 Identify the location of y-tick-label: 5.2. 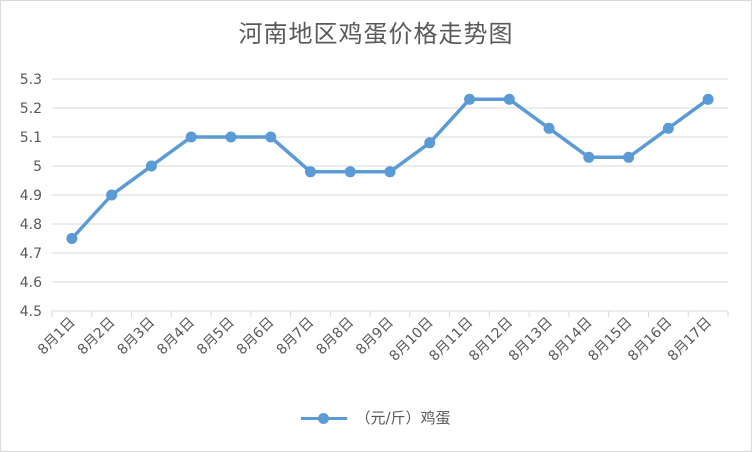
(31, 109).